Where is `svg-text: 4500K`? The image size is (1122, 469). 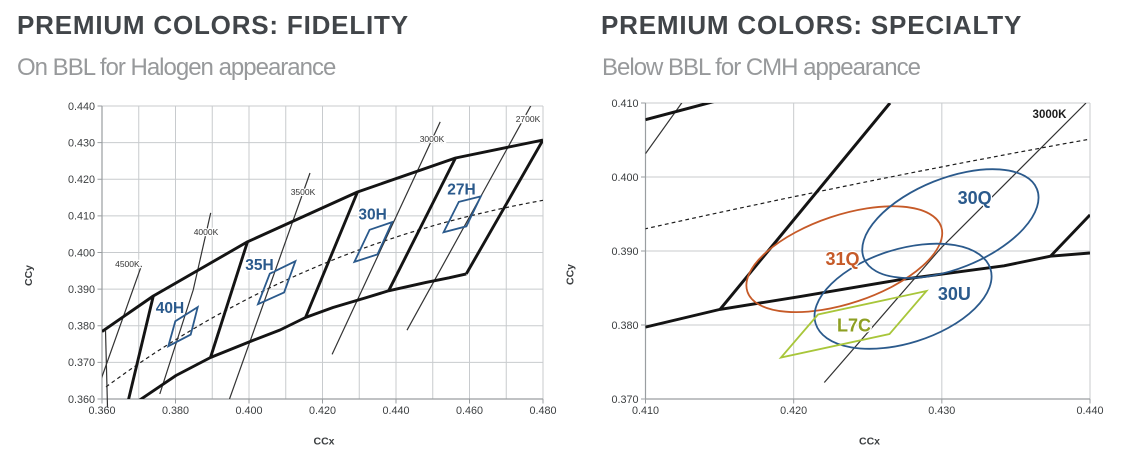 svg-text: 4500K is located at coordinates (127, 264).